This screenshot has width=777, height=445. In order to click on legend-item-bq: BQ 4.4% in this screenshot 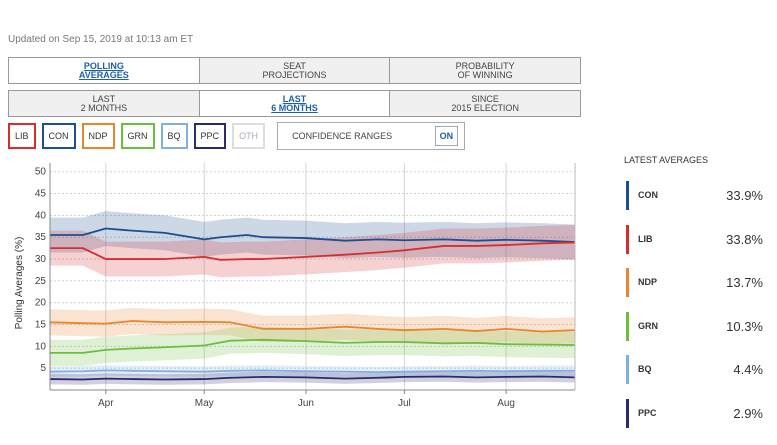, I will do `click(696, 369)`.